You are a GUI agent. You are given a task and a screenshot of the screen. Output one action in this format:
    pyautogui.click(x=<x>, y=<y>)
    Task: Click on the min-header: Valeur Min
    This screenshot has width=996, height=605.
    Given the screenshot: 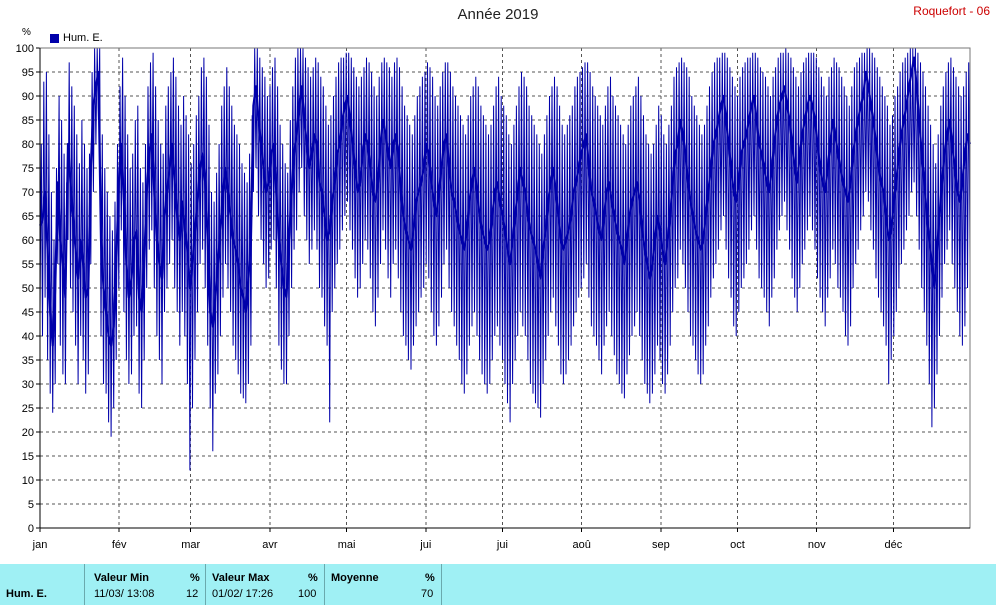 What is the action you would take?
    pyautogui.click(x=122, y=578)
    